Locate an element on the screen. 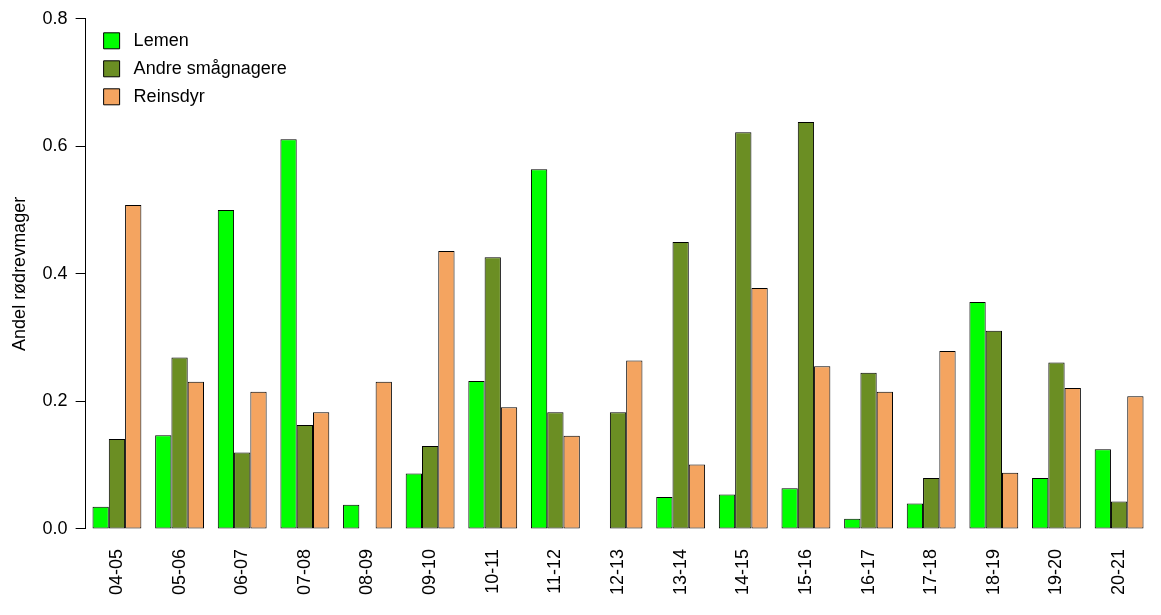 This screenshot has height=615, width=1161. x-tick-label: 13-14 is located at coordinates (679, 572).